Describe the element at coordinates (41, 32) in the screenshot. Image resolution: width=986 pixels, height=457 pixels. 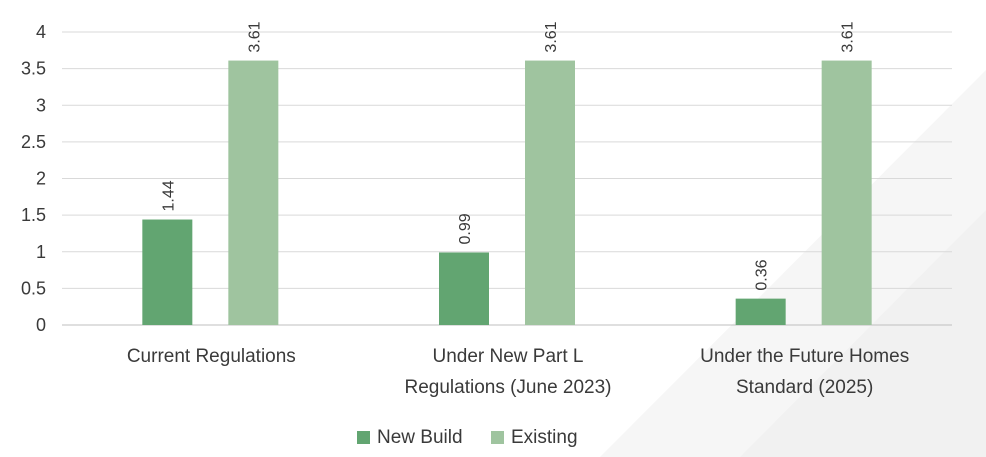
I see `y-tick-label: 4` at that location.